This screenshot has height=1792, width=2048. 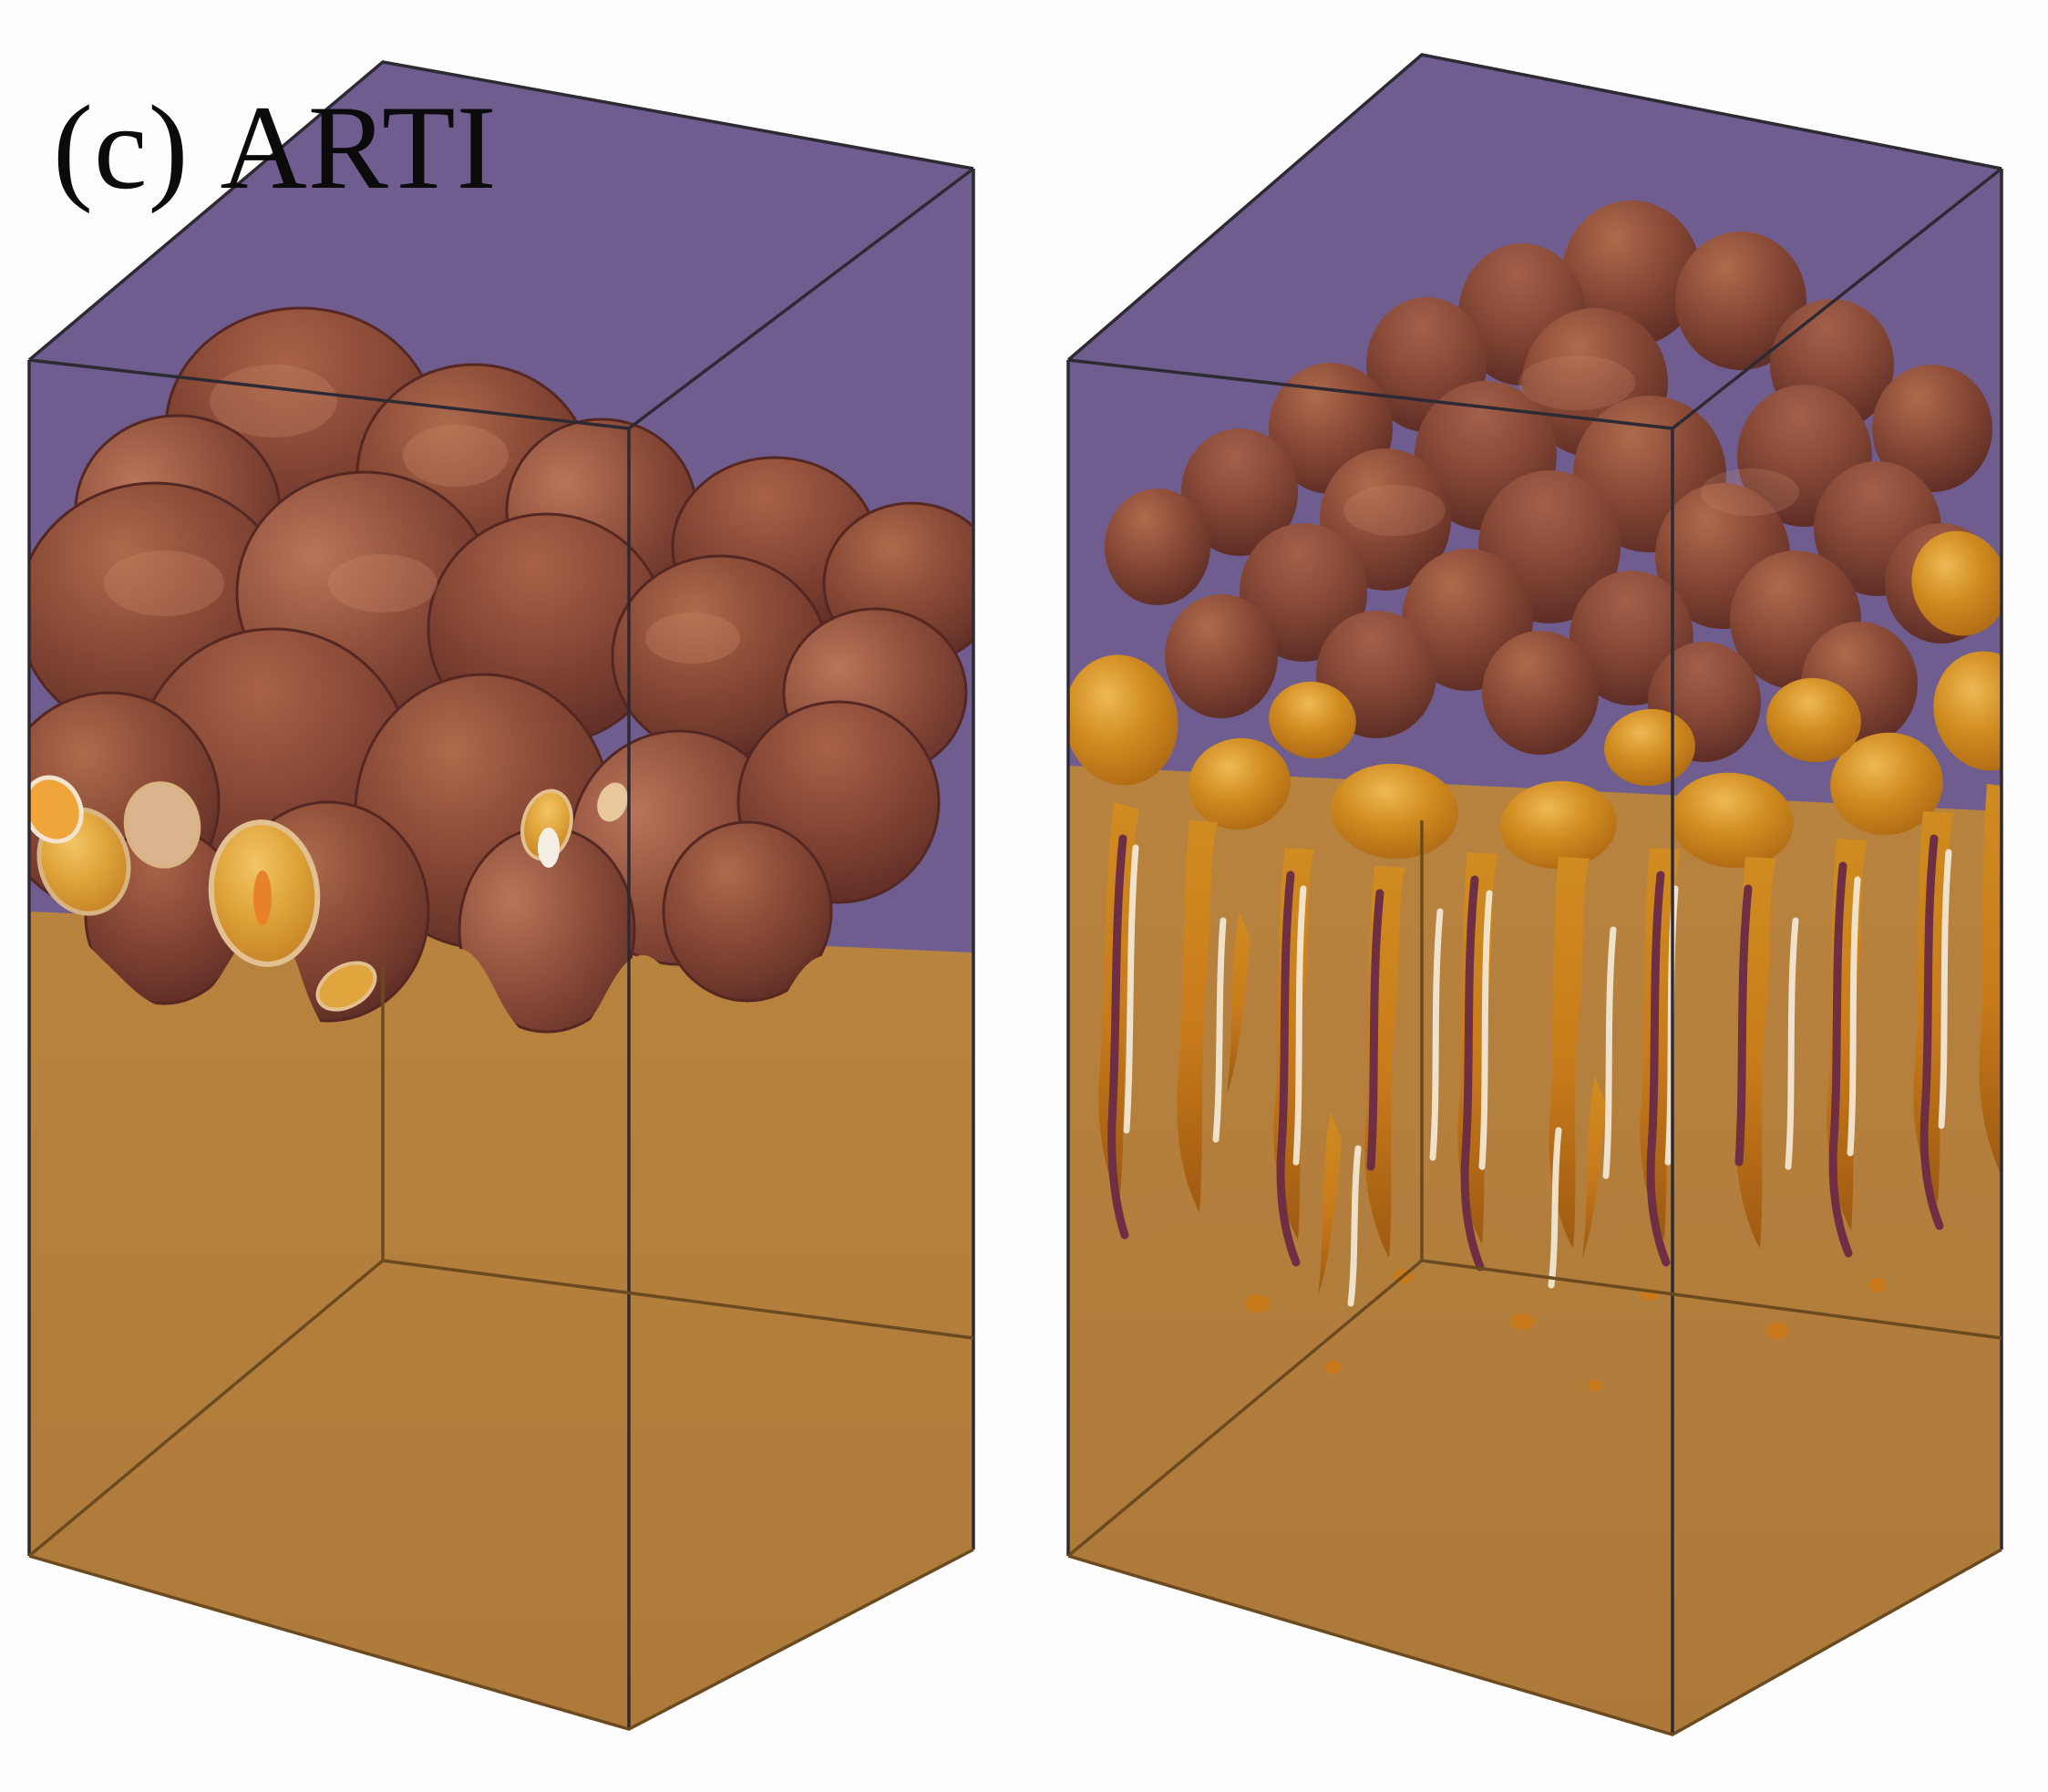 I want to click on highlight-streaks-d, so click(x=1537, y=1075).